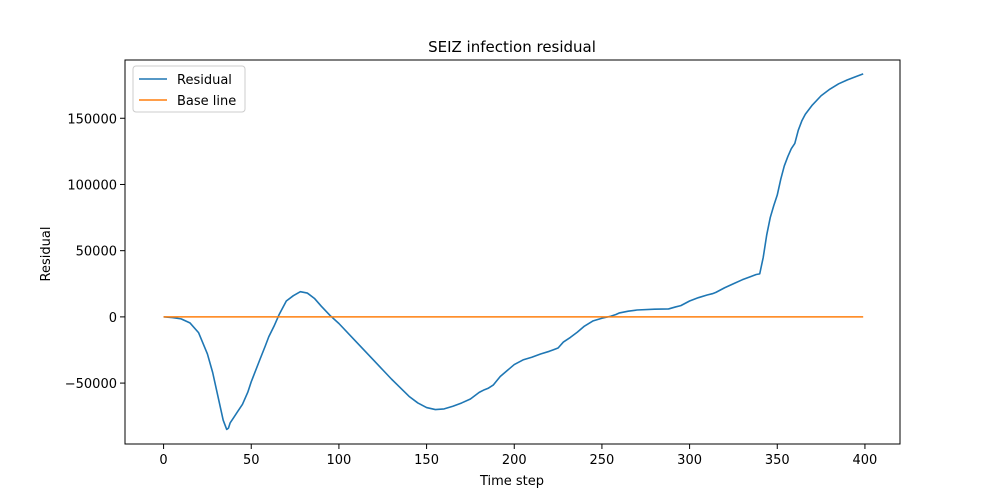  What do you see at coordinates (46, 254) in the screenshot?
I see `y-axis-label: Residual` at bounding box center [46, 254].